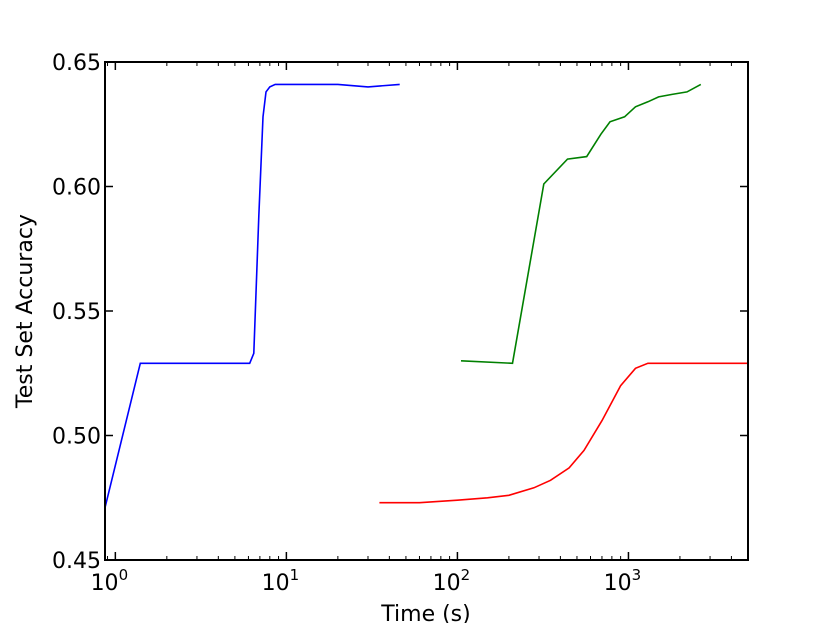 This screenshot has width=830, height=623. What do you see at coordinates (76, 561) in the screenshot?
I see `y-tick-label-0: 0.45` at bounding box center [76, 561].